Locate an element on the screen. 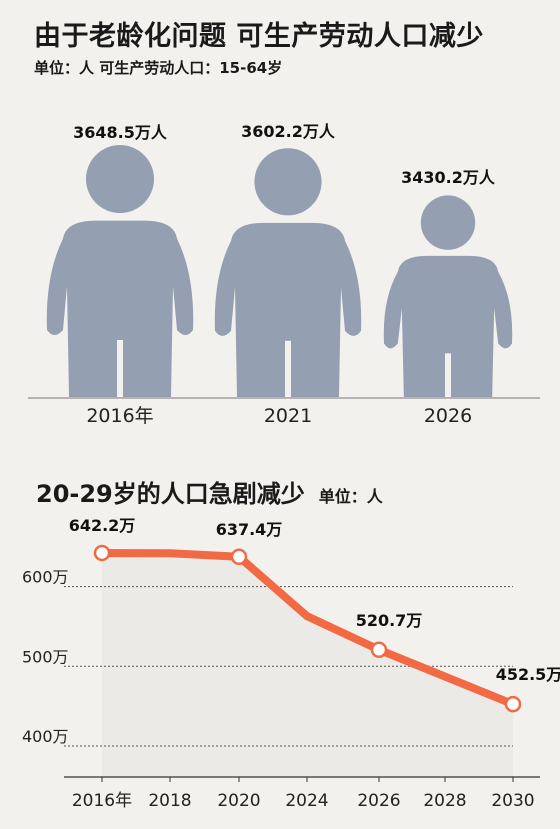 This screenshot has width=560, height=829. line-chart-unit: 单位：人 is located at coordinates (350, 496).